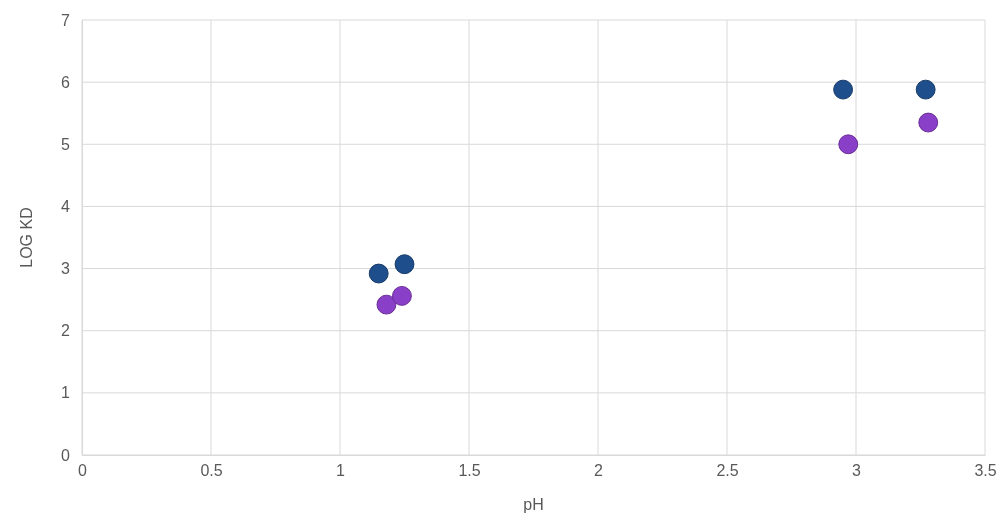  I want to click on y-tick-label: 4, so click(66, 207).